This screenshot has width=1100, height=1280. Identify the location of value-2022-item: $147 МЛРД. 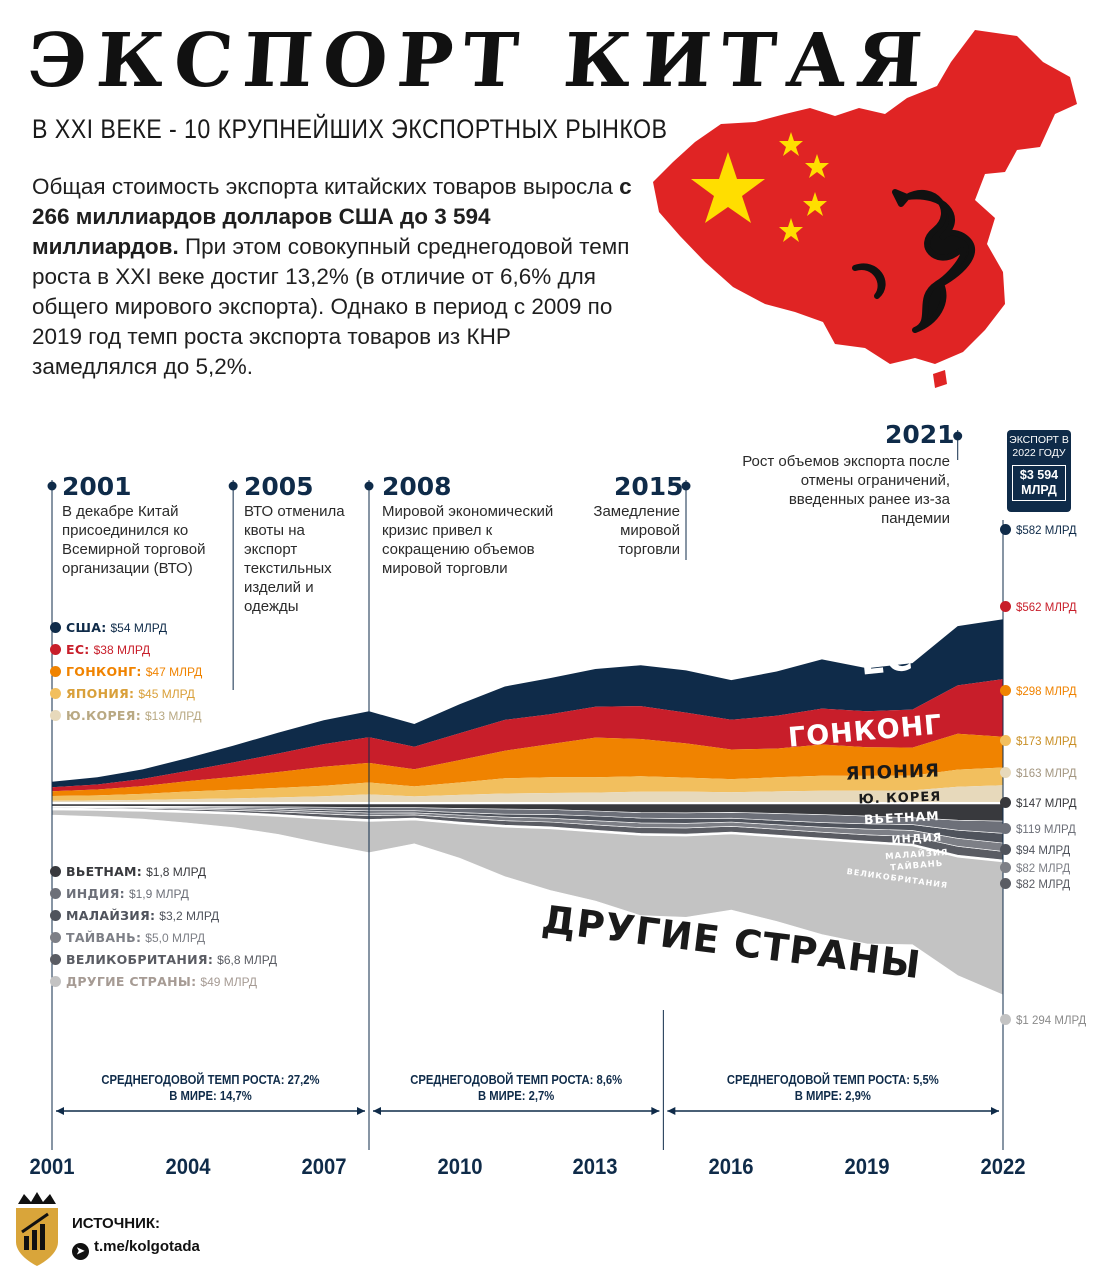
(1038, 803).